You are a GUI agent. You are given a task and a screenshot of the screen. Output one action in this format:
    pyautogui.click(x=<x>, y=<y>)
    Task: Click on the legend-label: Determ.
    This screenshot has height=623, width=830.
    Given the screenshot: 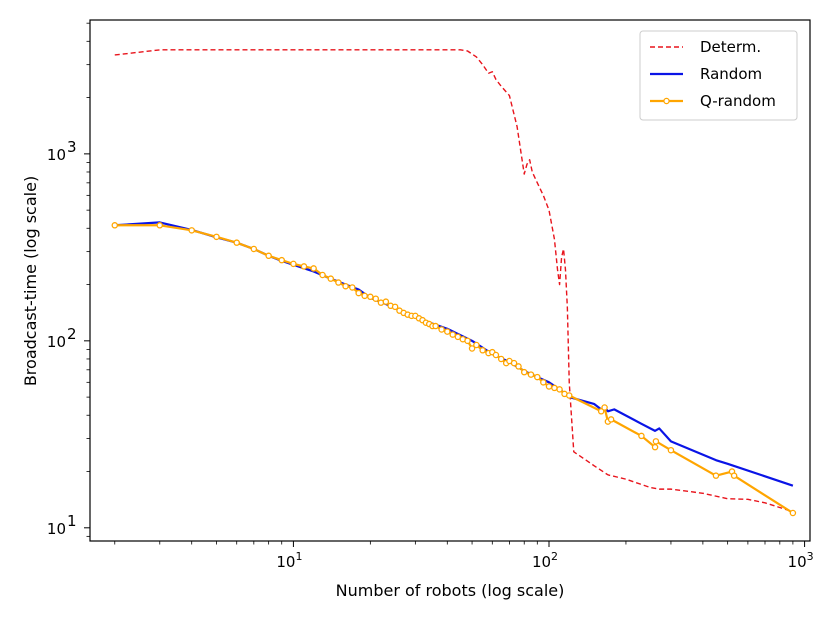 What is the action you would take?
    pyautogui.click(x=730, y=47)
    